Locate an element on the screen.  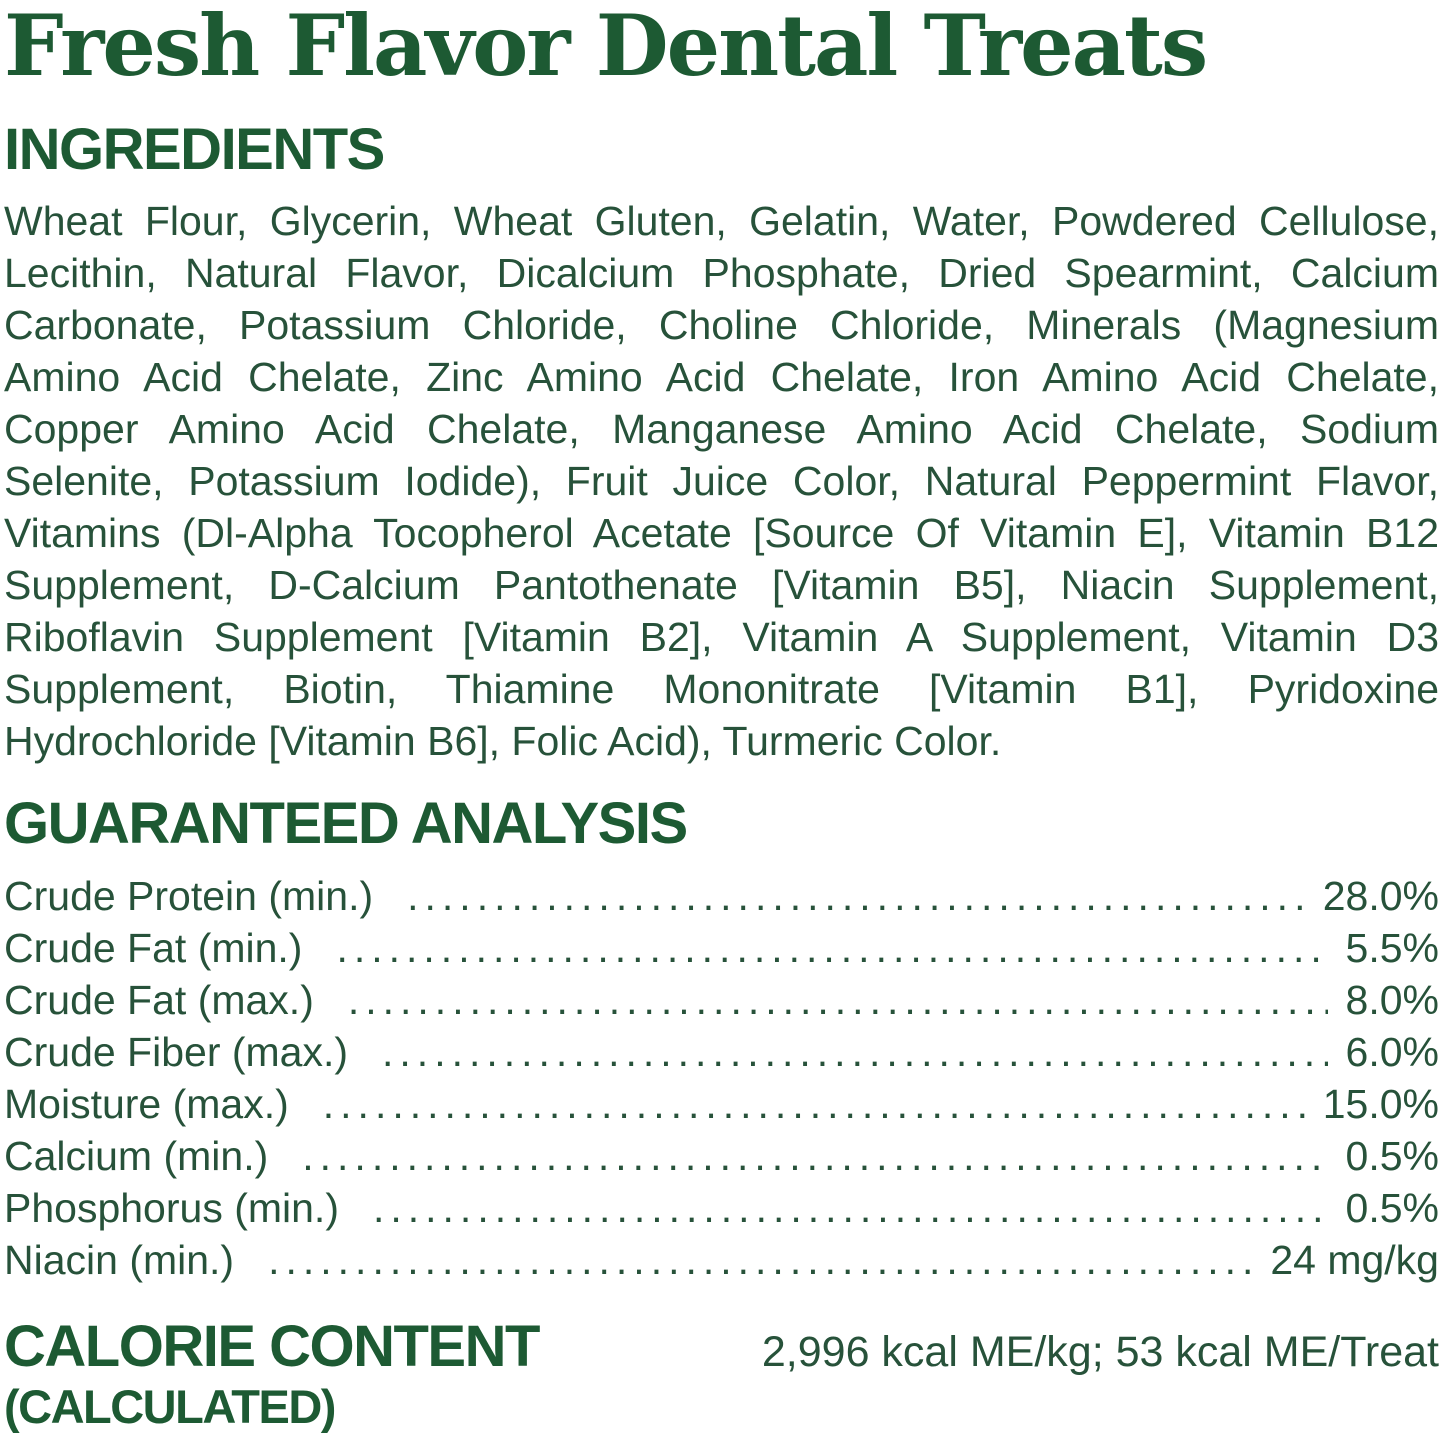
analysis-row: Calcium (min.) 0.5% is located at coordinates (721, 1156).